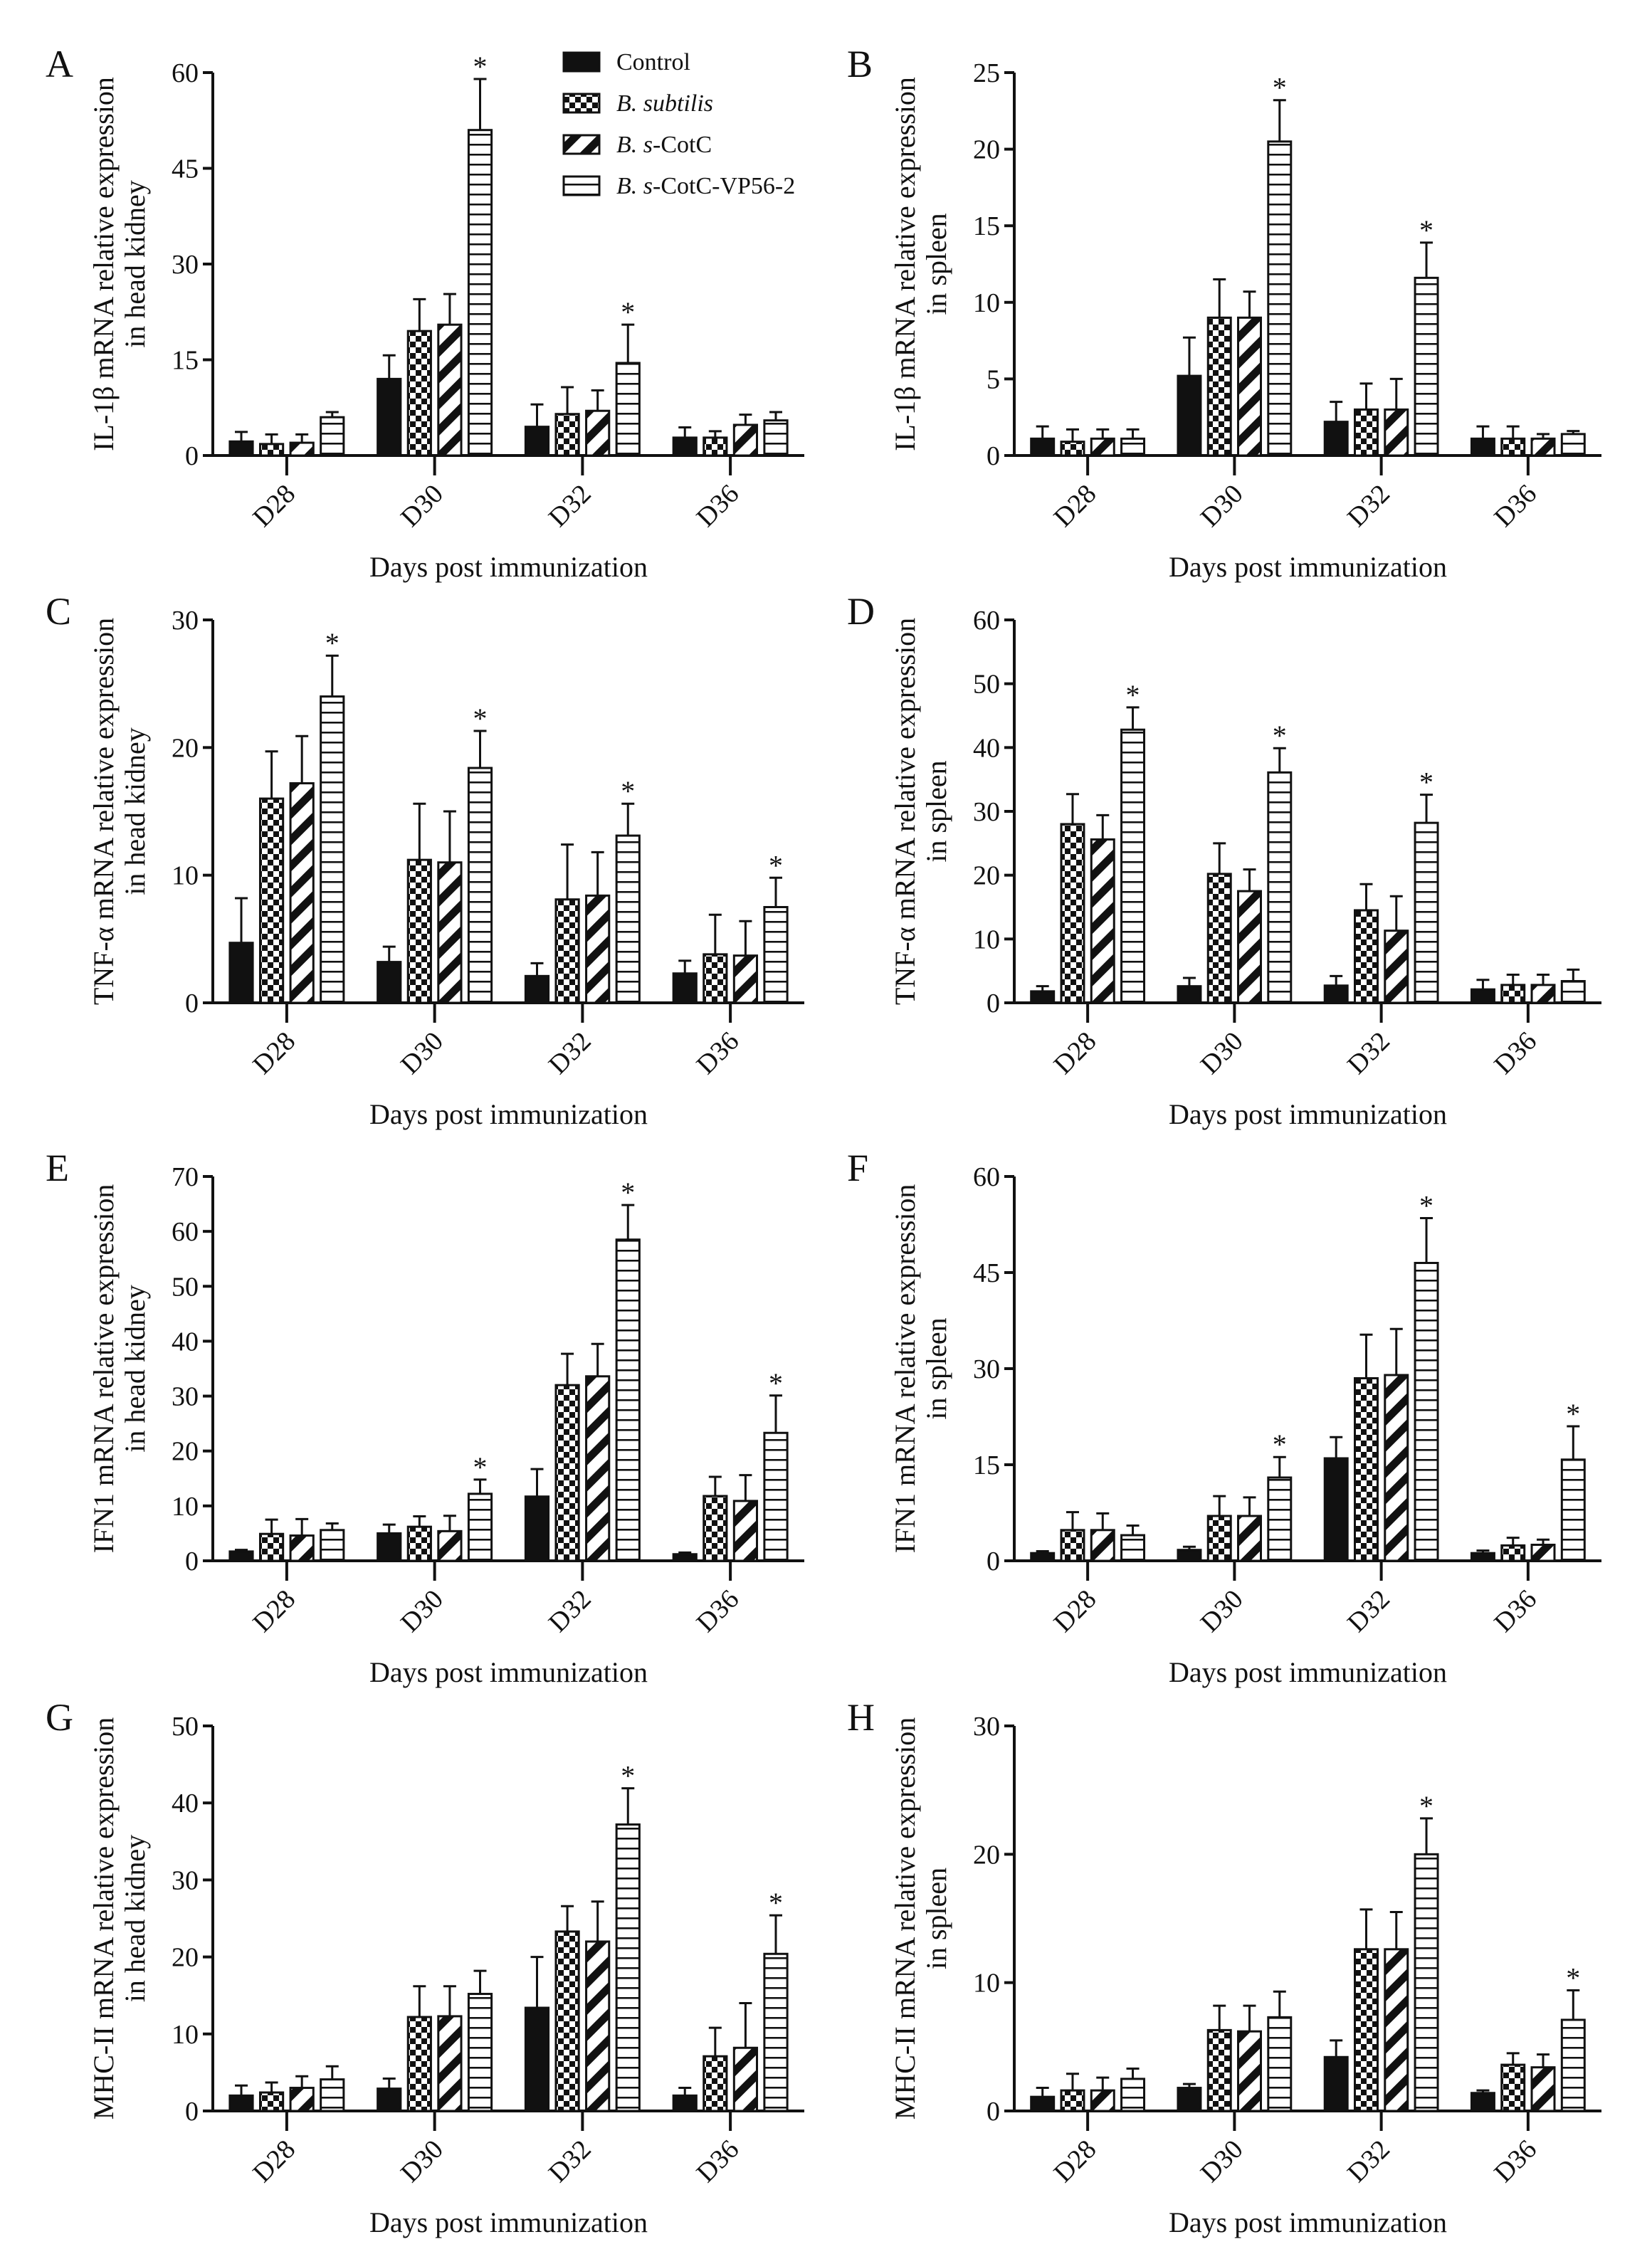 The image size is (1652, 2259). What do you see at coordinates (905, 1369) in the screenshot?
I see `y-axis-label: IFN1 mRNA relative expression` at bounding box center [905, 1369].